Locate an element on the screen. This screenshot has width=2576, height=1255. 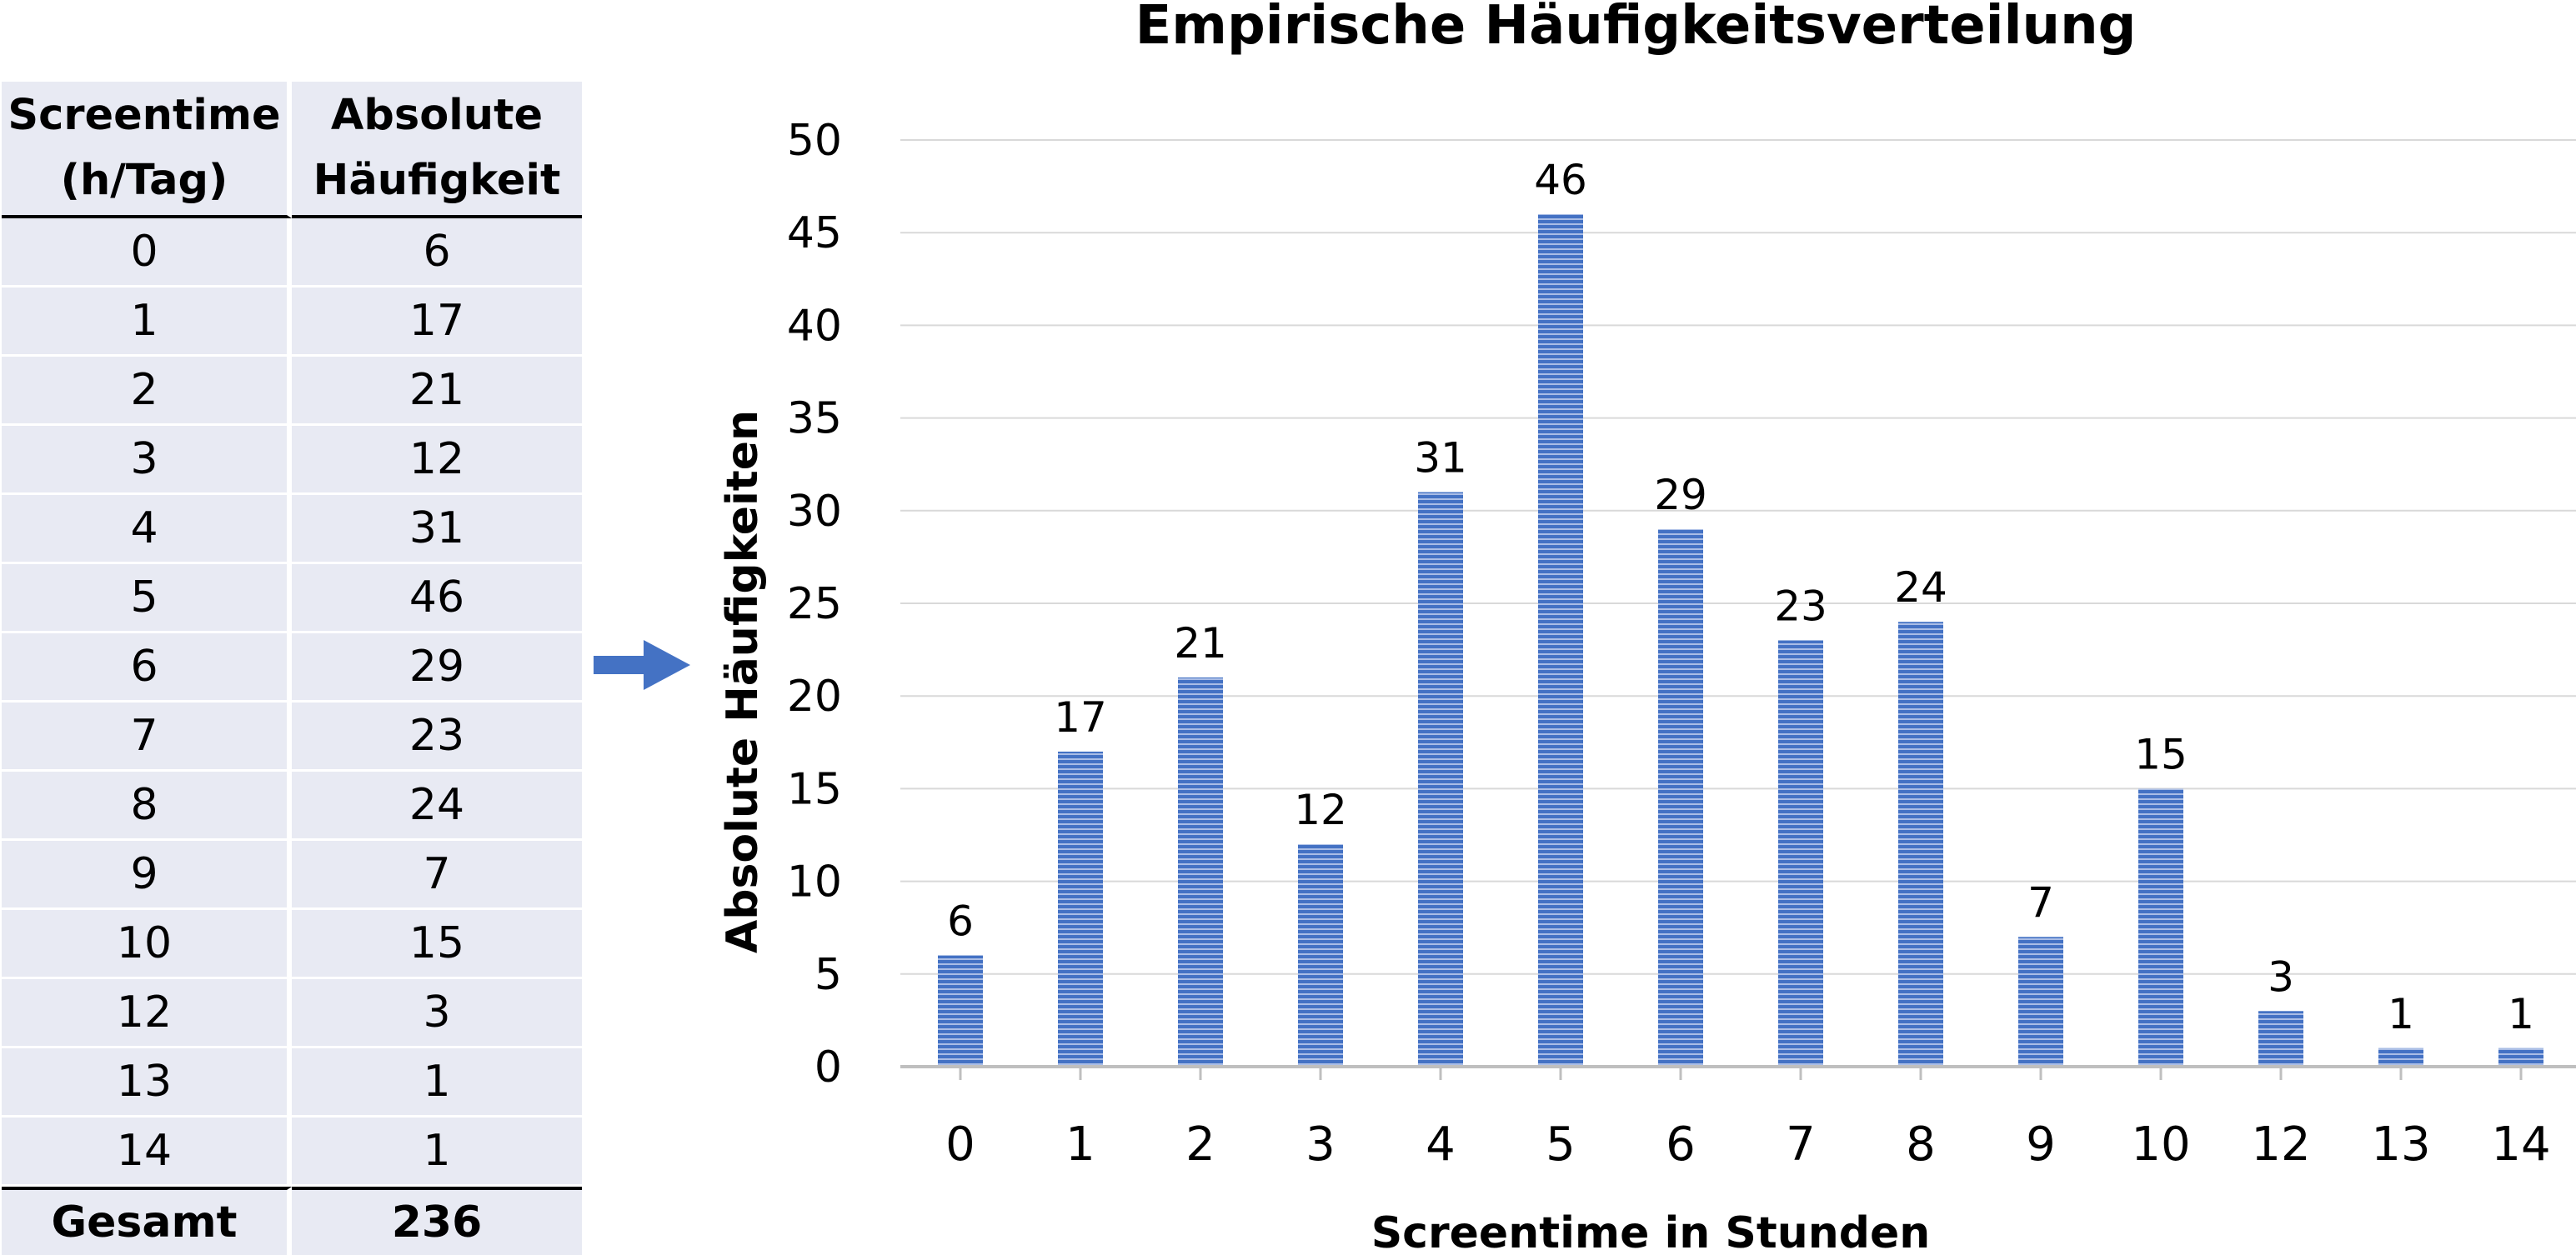
table-cell: 31 is located at coordinates (437, 529).